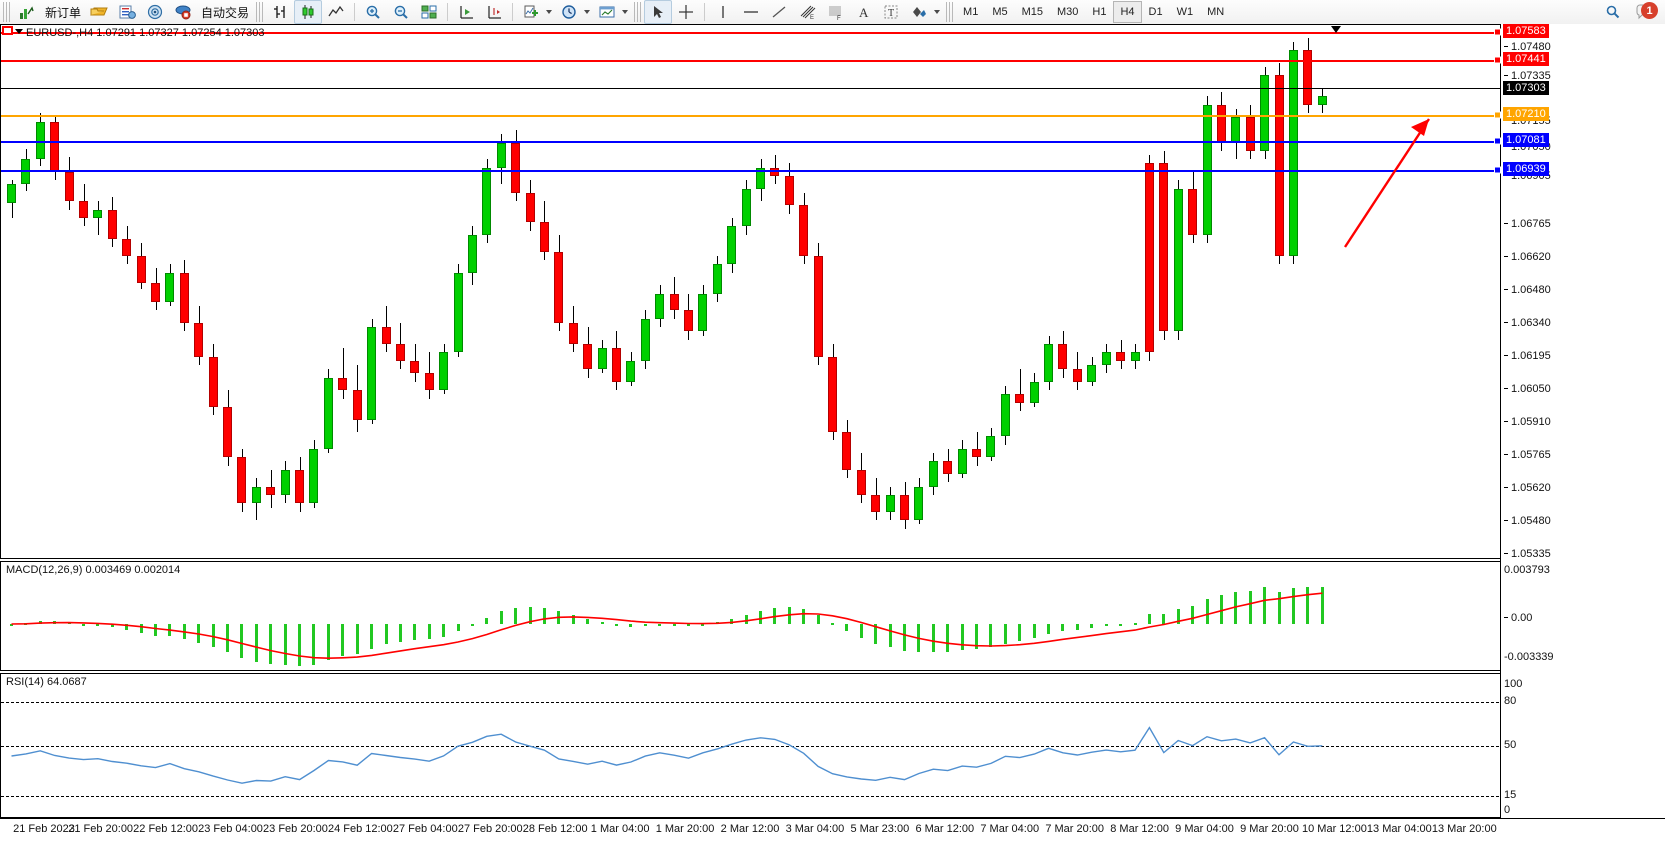 This screenshot has height=841, width=1665. Describe the element at coordinates (658, 12) in the screenshot. I see `cursor-icon` at that location.